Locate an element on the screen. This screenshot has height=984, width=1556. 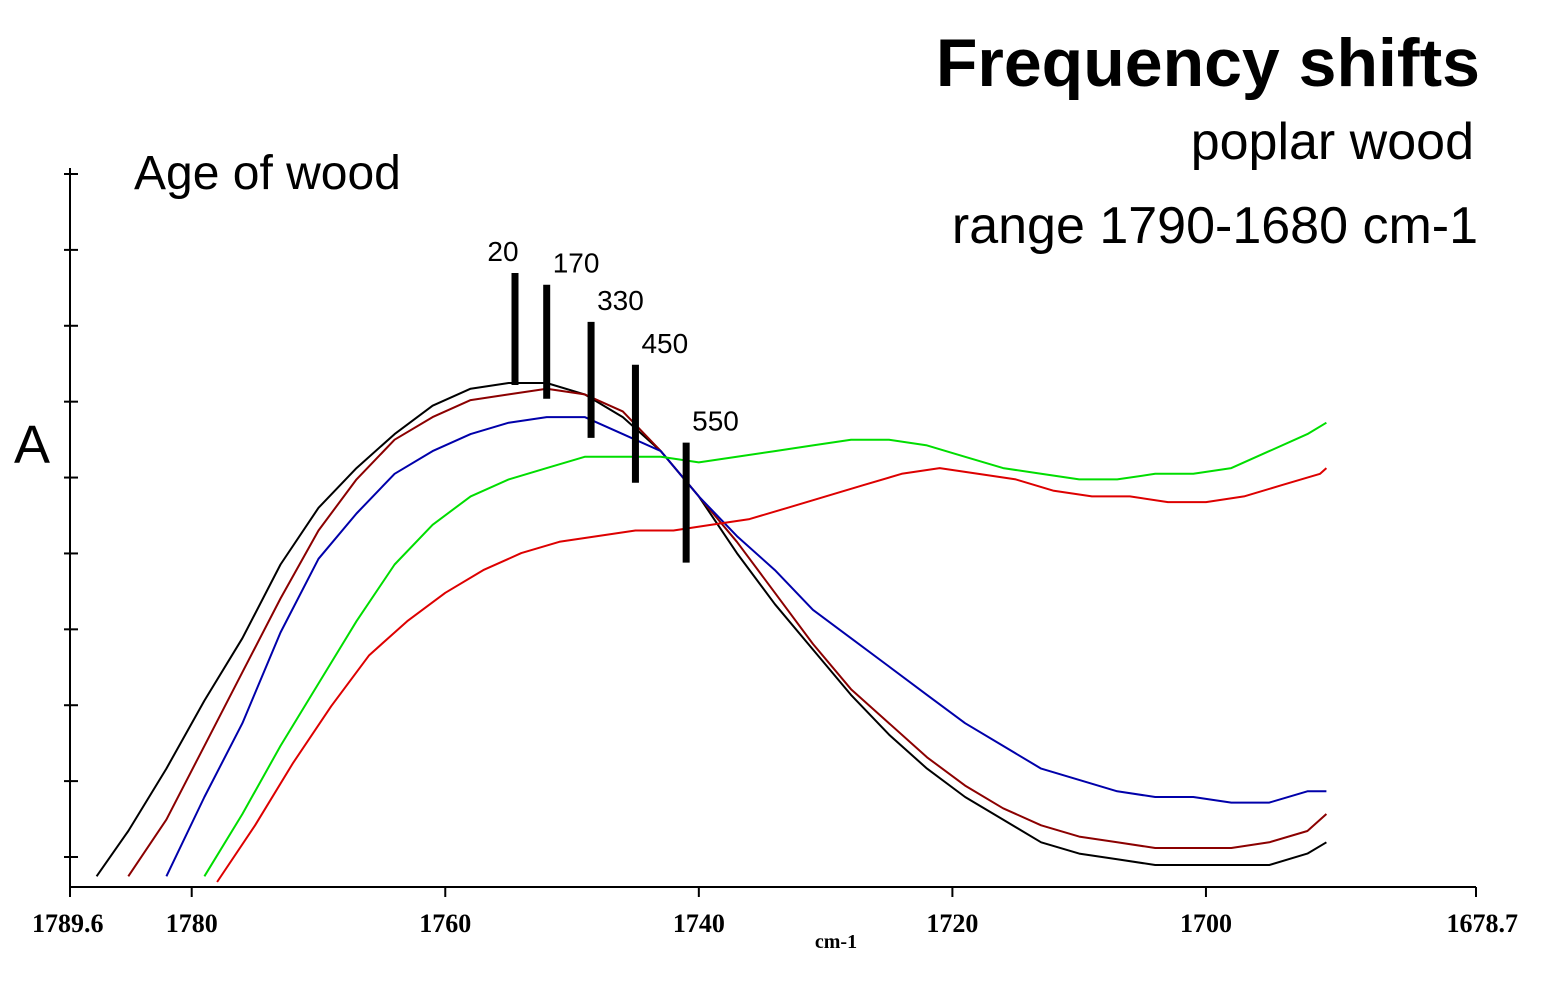
chart-subtitle: poplar wood is located at coordinates (1332, 142).